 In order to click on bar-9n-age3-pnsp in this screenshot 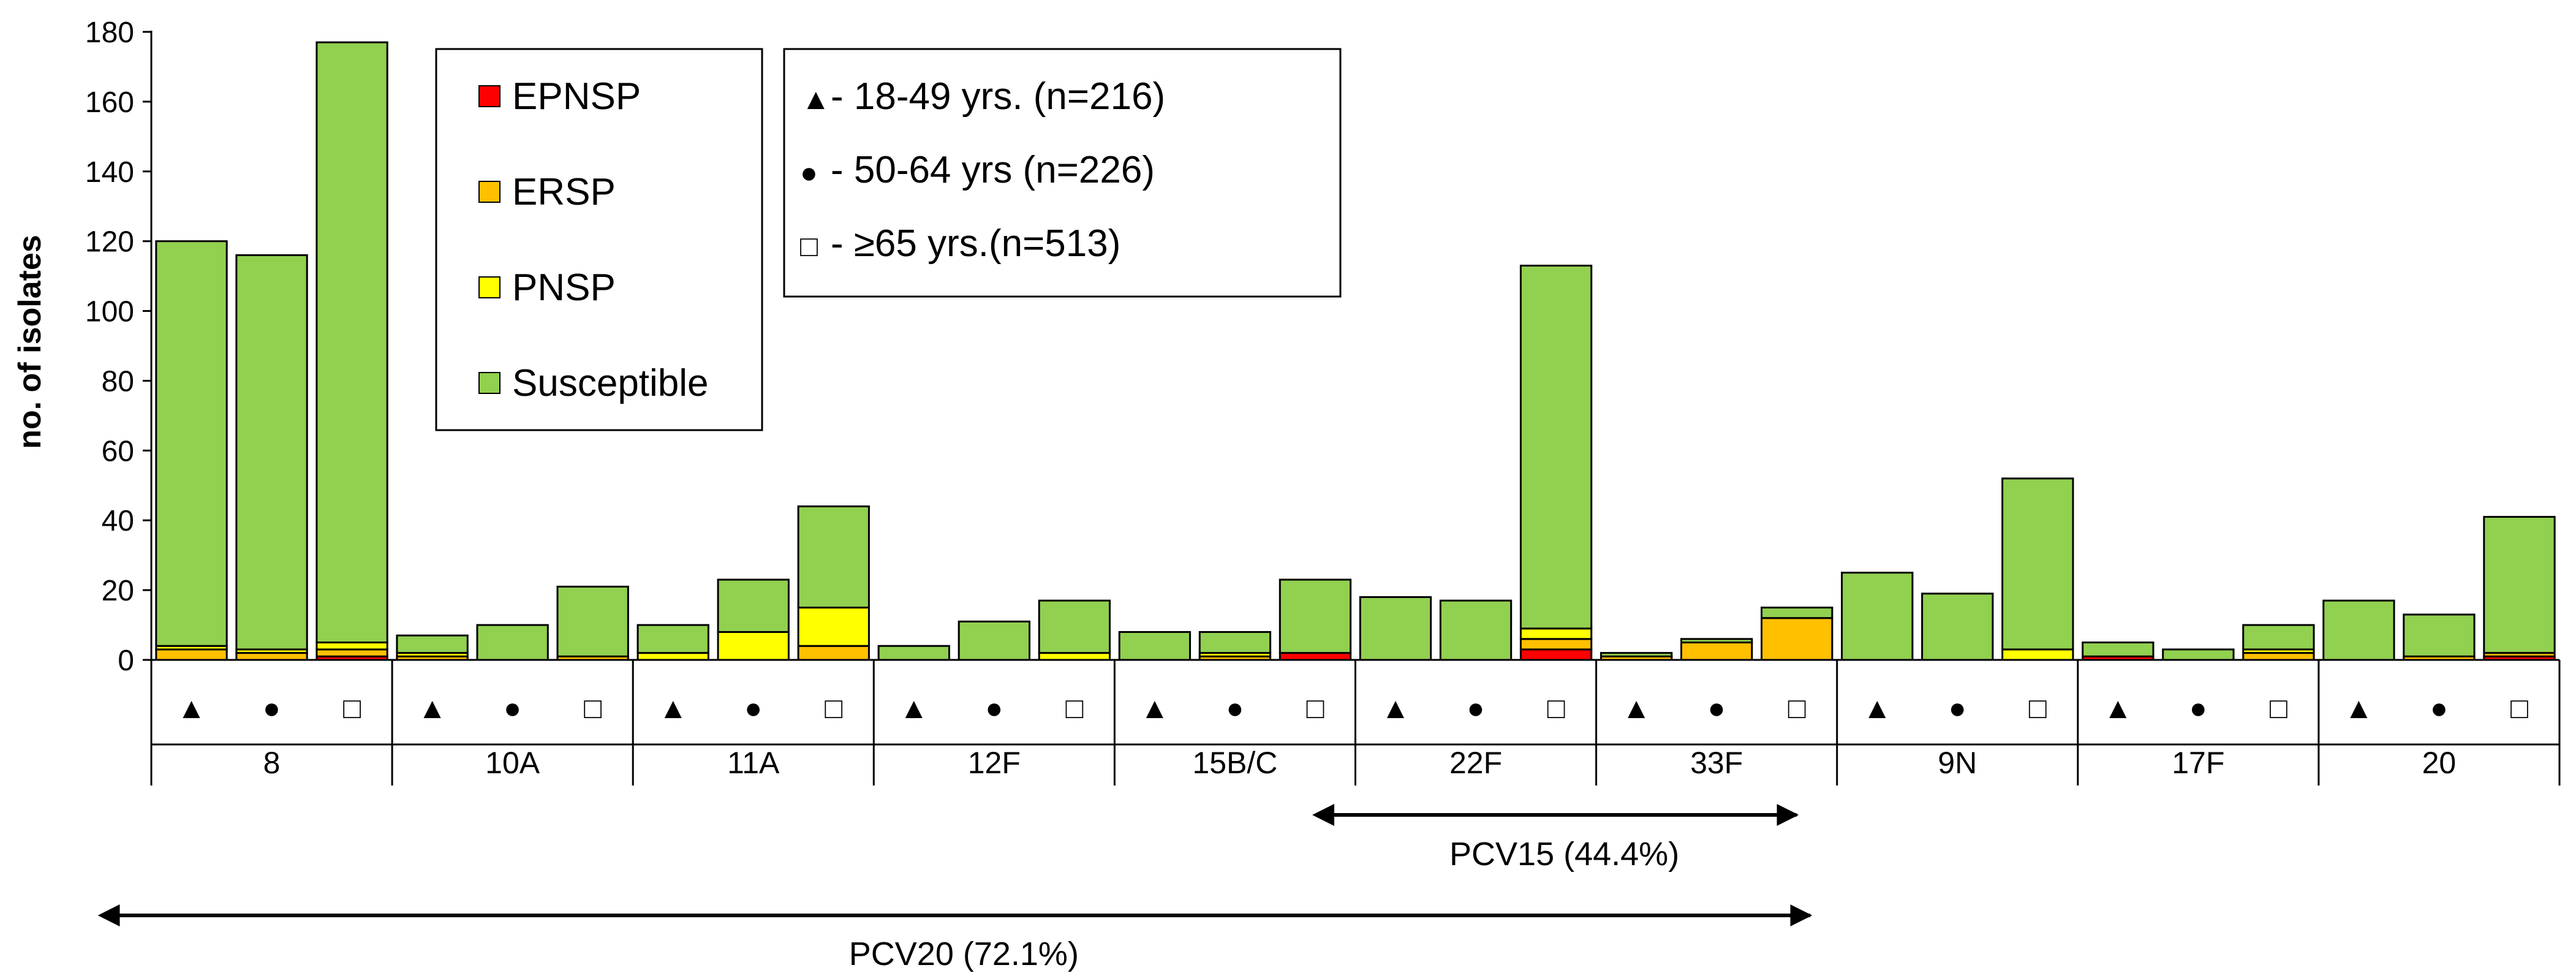, I will do `click(2037, 654)`.